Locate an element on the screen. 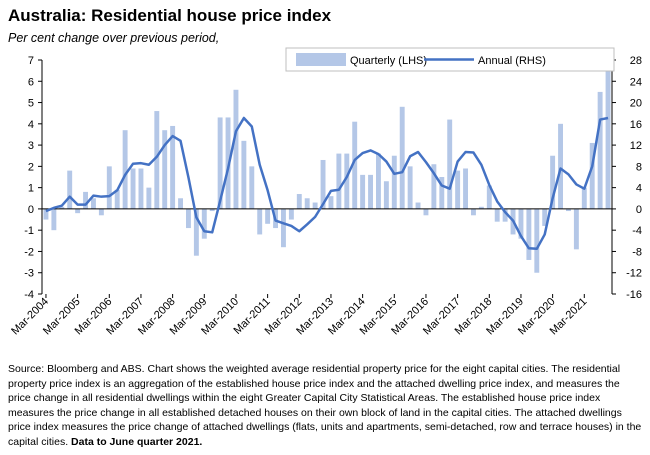  right-tick-label: -8 is located at coordinates (637, 252).